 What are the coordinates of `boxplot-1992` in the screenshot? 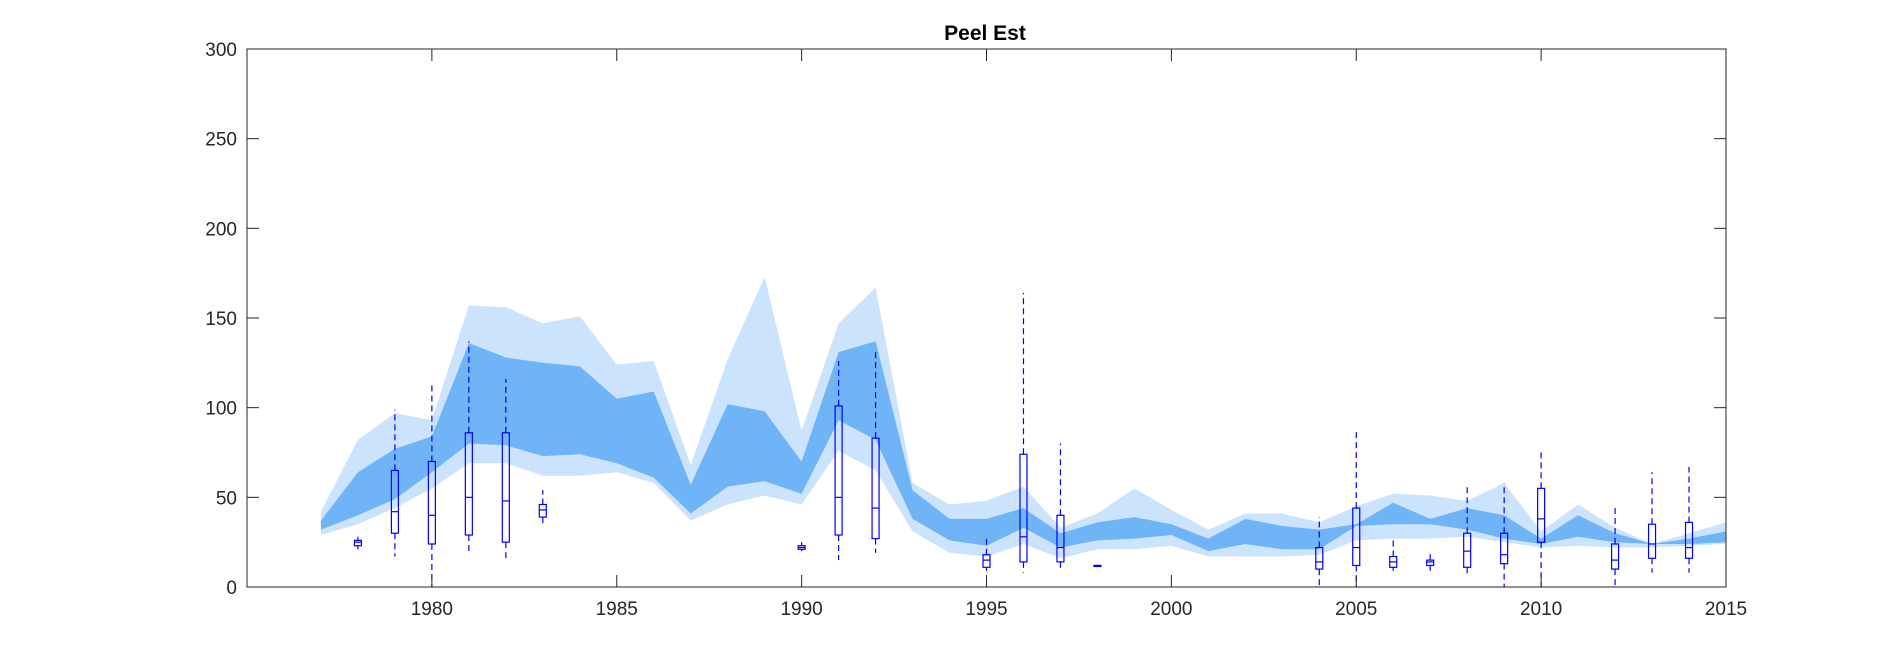 It's located at (875, 451).